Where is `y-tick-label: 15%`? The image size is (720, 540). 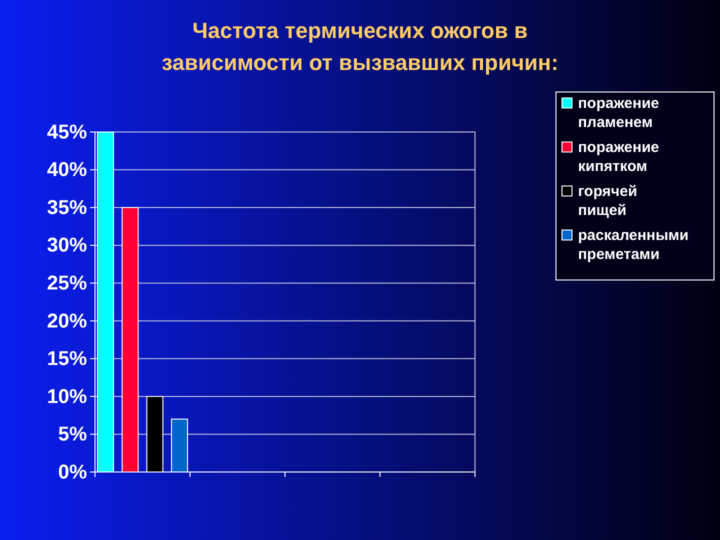
y-tick-label: 15% is located at coordinates (67, 359).